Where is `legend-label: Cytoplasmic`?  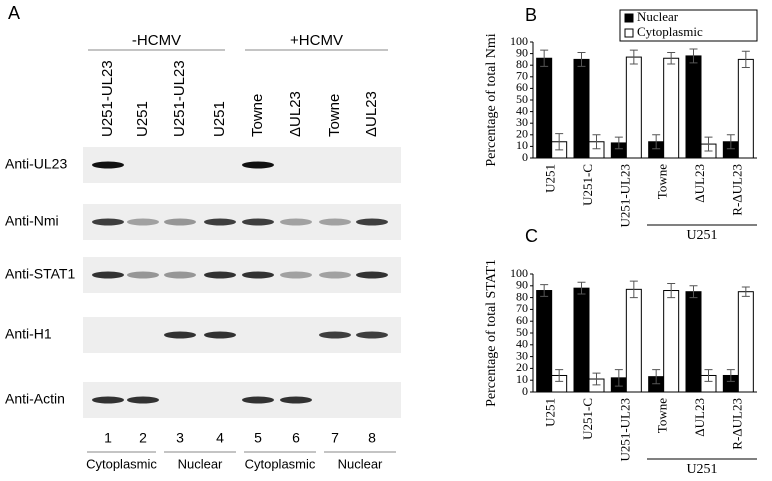
legend-label: Cytoplasmic is located at coordinates (670, 31).